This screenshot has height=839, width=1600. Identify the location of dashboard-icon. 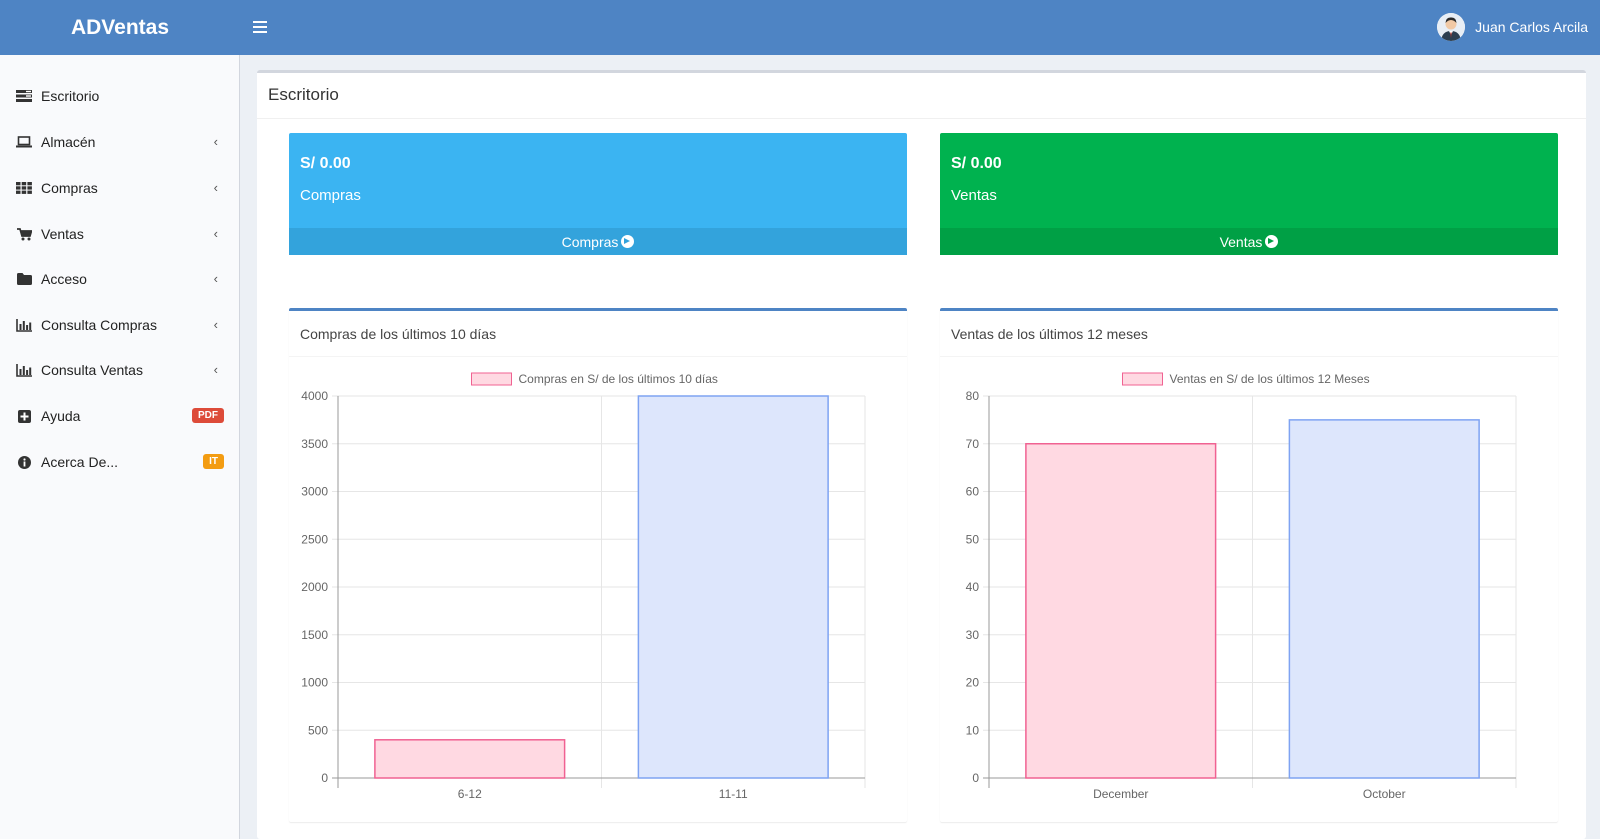
(24, 96).